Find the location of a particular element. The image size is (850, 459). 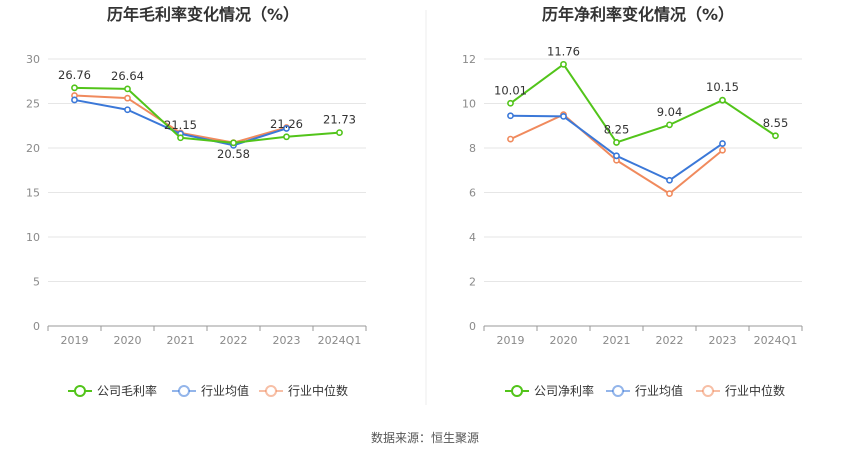

chart1-y-tick-label: 5 is located at coordinates (36, 282).